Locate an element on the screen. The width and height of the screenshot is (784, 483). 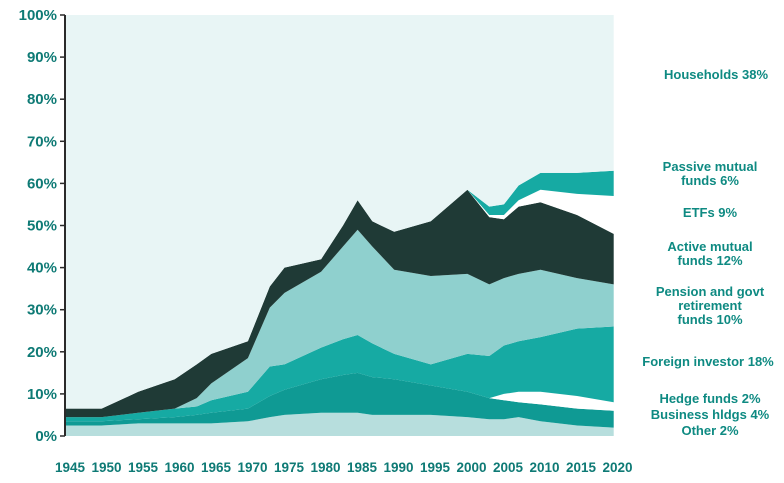
y-tick-label: 0% is located at coordinates (46, 436).